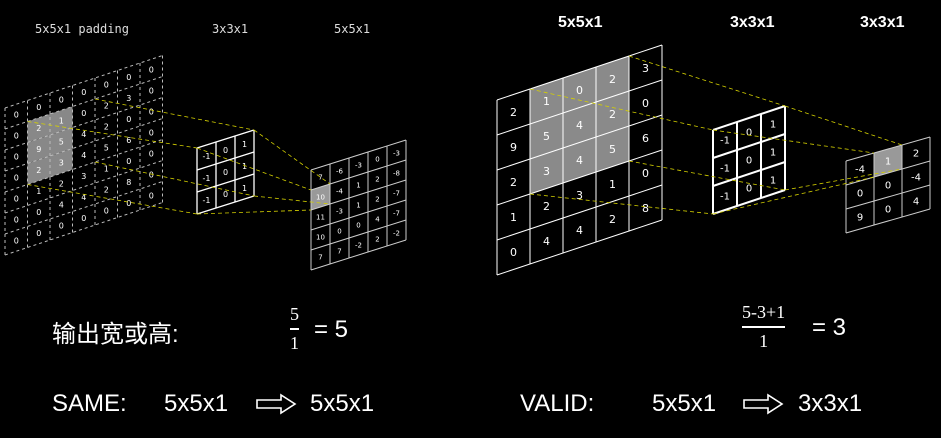  Describe the element at coordinates (340, 191) in the screenshot. I see `left-output-cell-value: -4` at that location.